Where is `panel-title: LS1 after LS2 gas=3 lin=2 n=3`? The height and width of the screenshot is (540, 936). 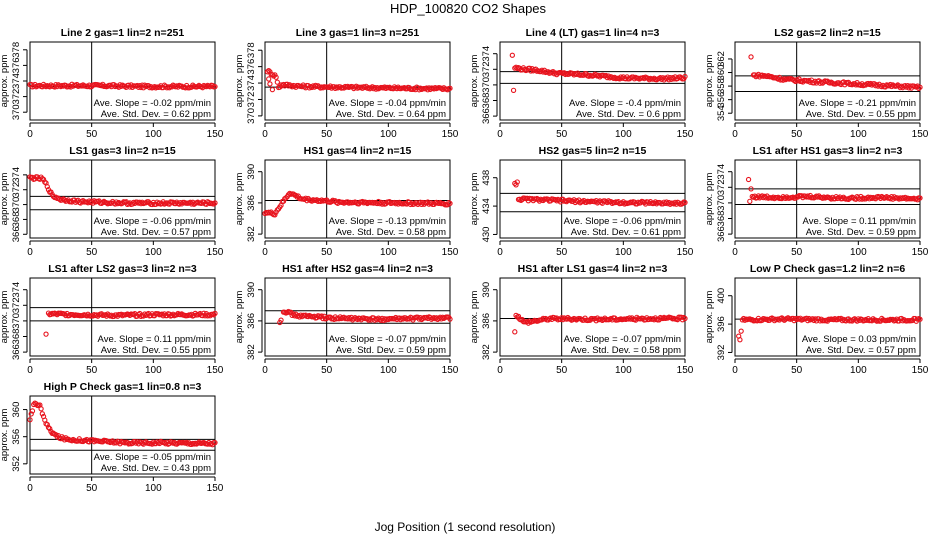 panel-title: LS1 after LS2 gas=3 lin=2 n=3 is located at coordinates (122, 269).